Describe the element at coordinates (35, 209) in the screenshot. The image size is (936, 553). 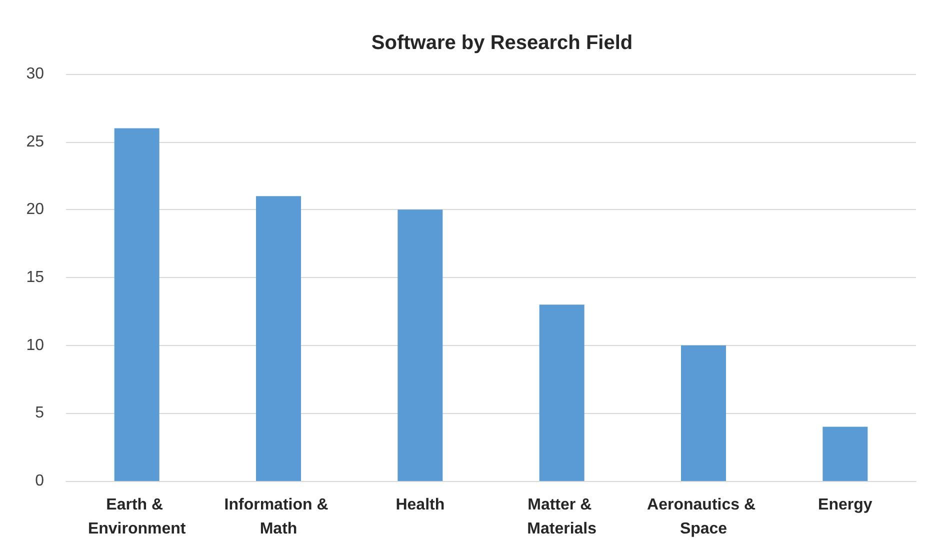
I see `y-tick-label: 20` at that location.